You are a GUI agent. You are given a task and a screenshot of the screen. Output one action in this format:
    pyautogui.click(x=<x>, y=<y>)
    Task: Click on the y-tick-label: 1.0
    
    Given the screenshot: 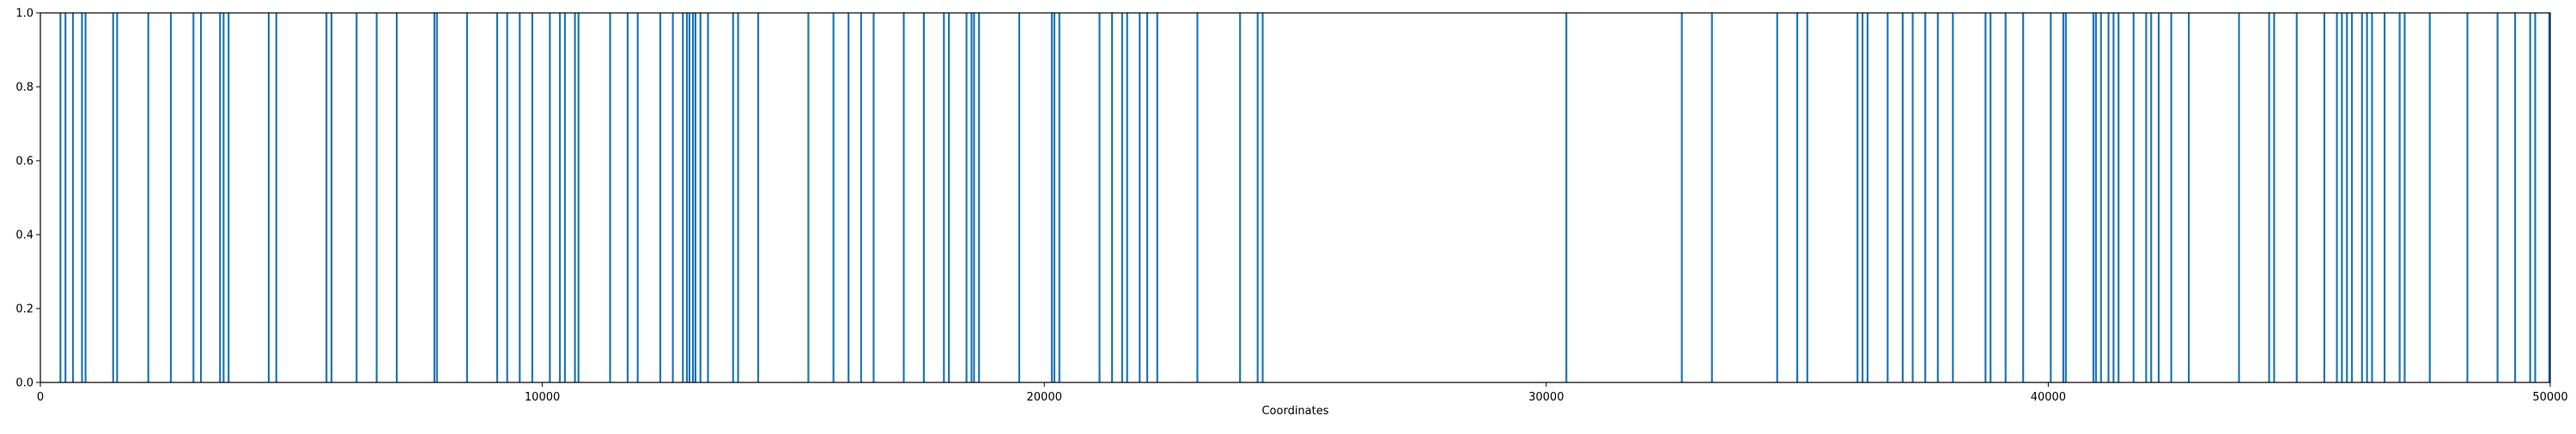 What is the action you would take?
    pyautogui.click(x=24, y=14)
    